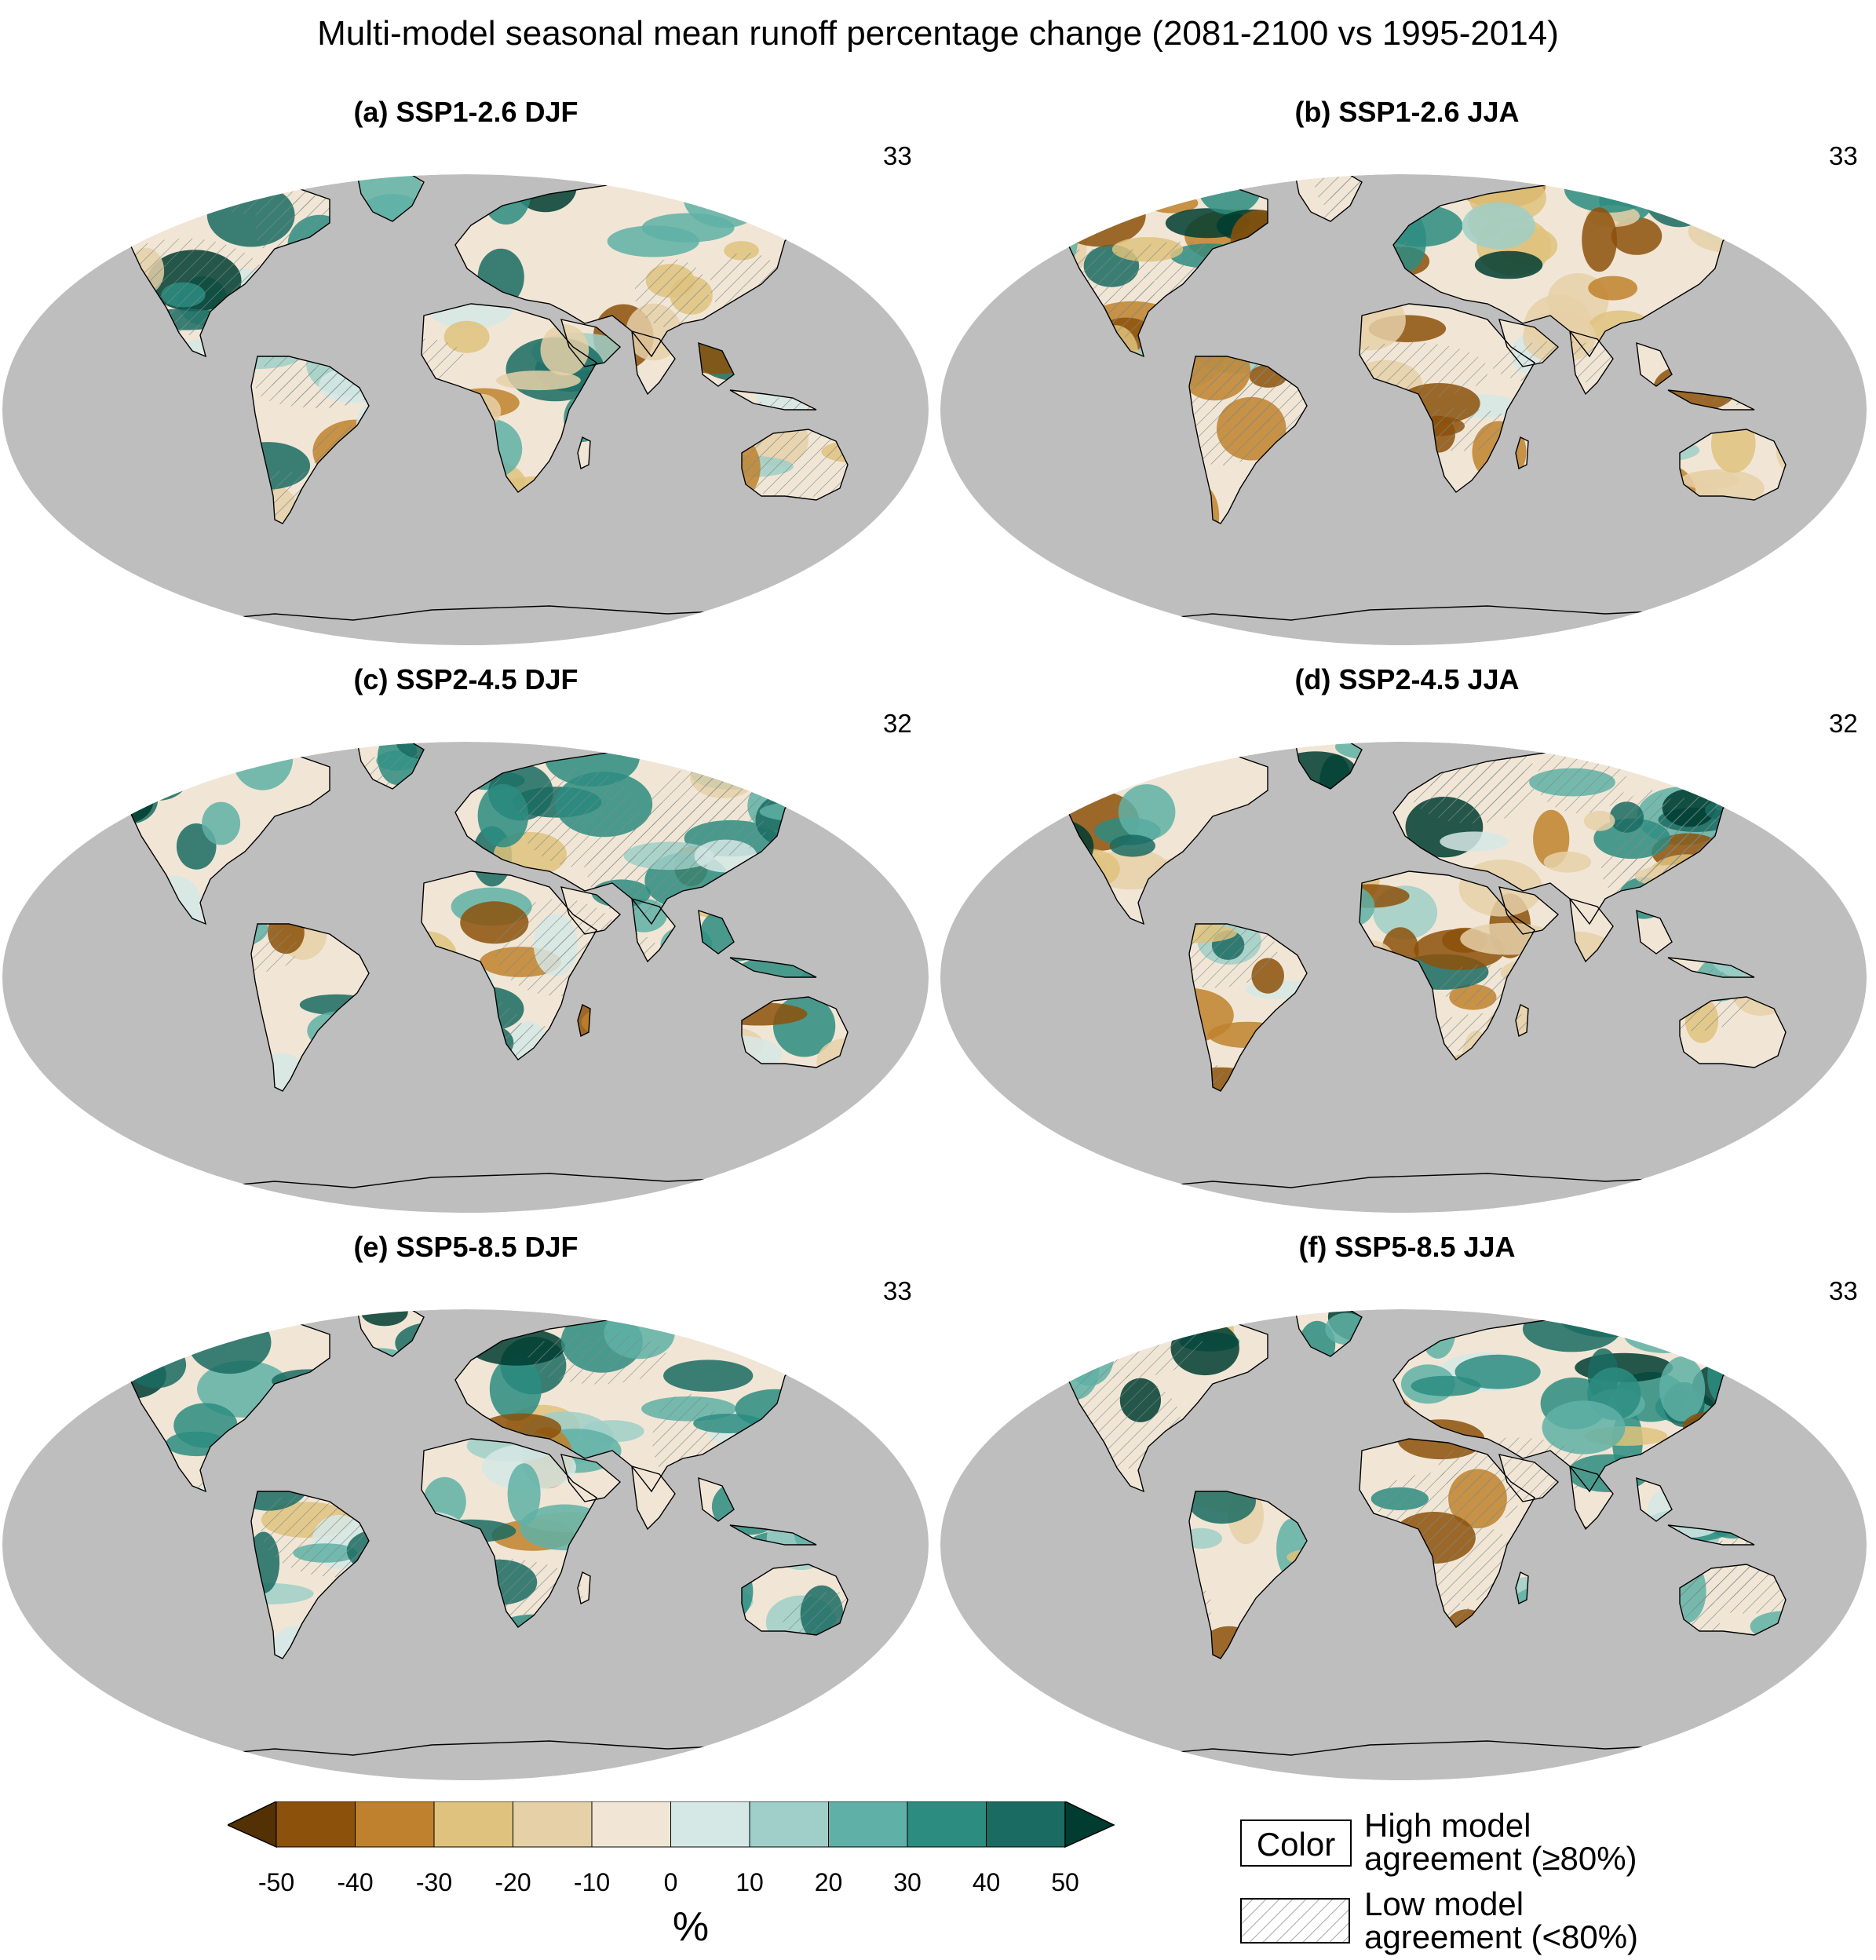 This screenshot has width=1876, height=1960. I want to click on colorbar-tick-label: 0, so click(671, 1882).